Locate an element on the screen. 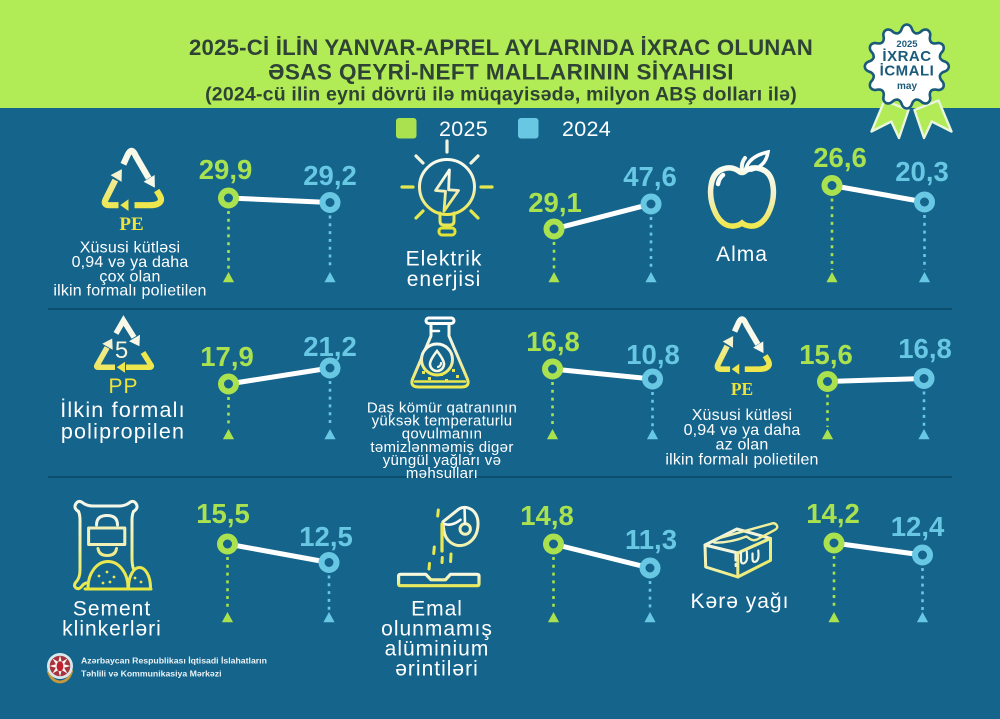 The image size is (1000, 719). svg-text: 5 is located at coordinates (121, 350).